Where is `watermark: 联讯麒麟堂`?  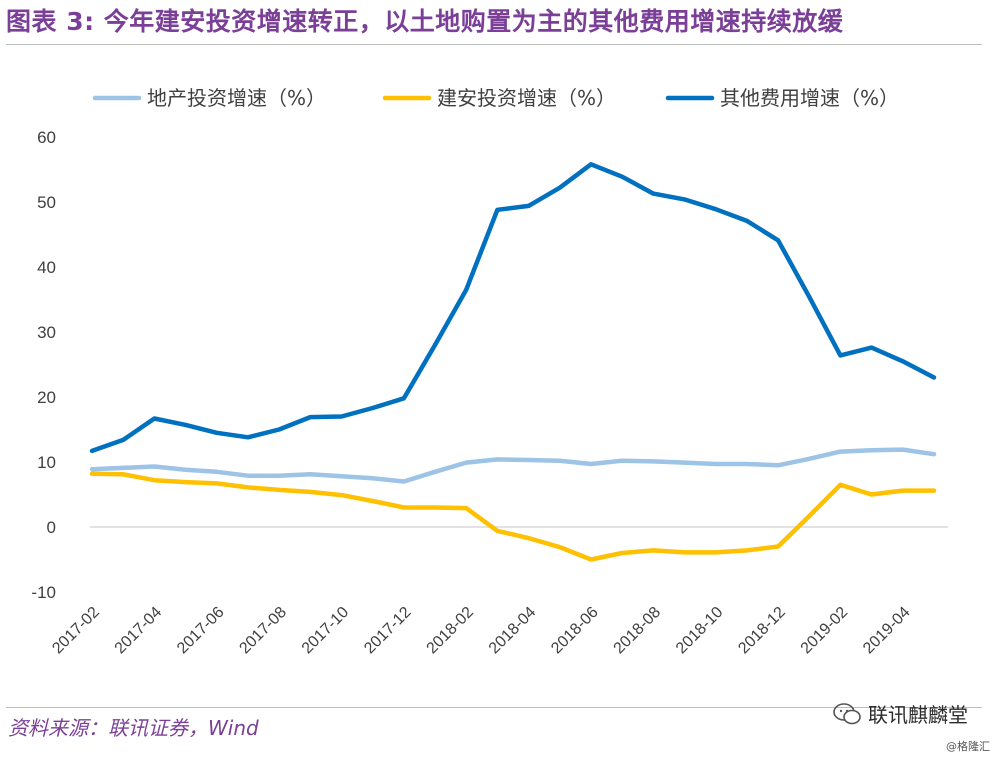
watermark: 联讯麒麟堂 is located at coordinates (900, 713).